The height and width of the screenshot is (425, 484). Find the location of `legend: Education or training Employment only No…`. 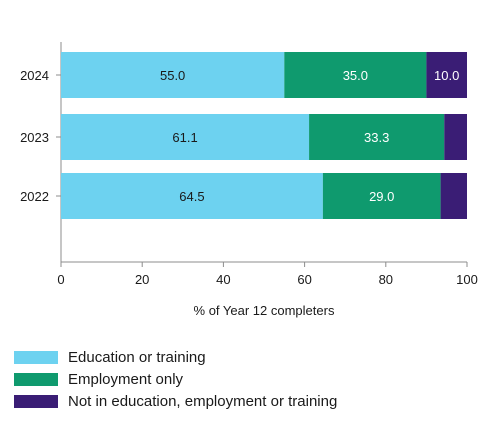

legend: Education or training Employment only No… is located at coordinates (175, 379).